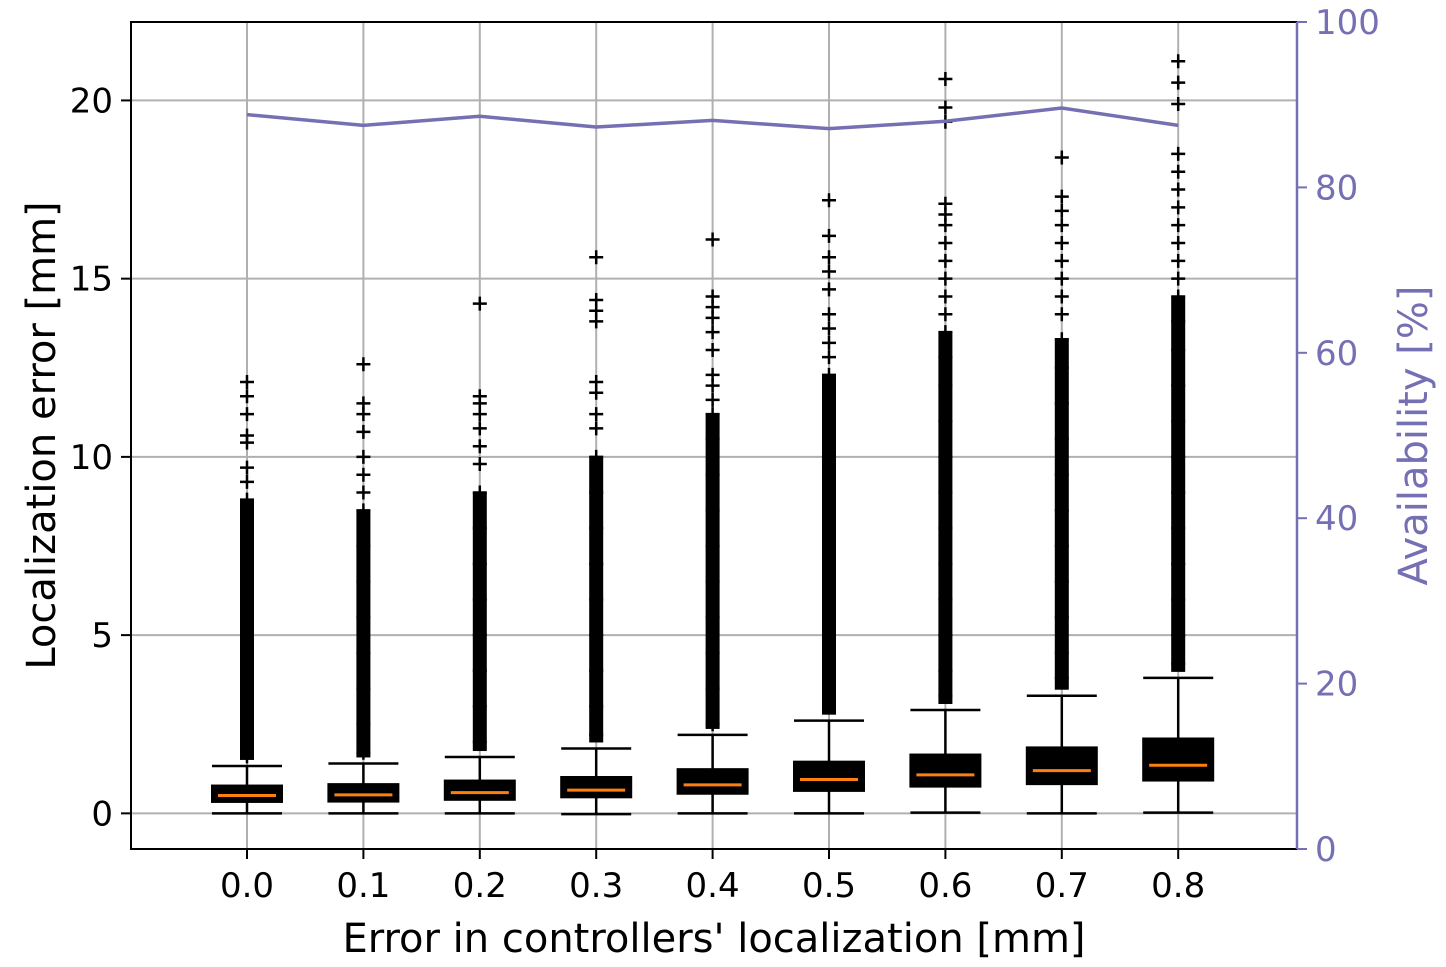 This screenshot has width=1446, height=967. I want to click on y-tick-label: 0, so click(102, 814).